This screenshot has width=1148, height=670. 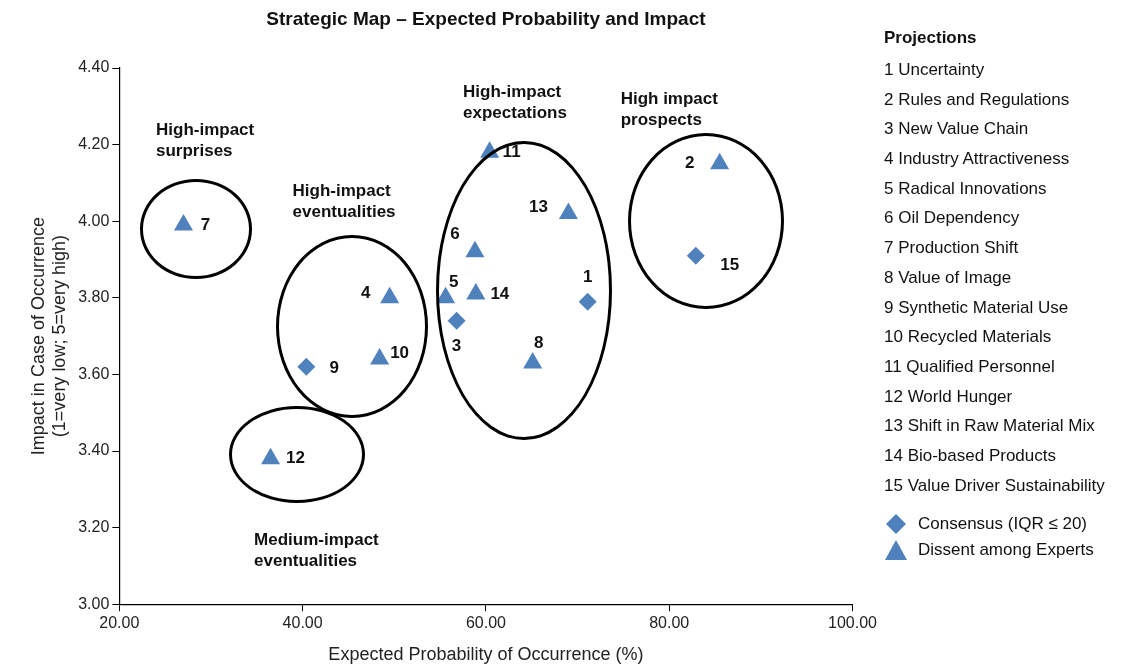 What do you see at coordinates (977, 308) in the screenshot?
I see `text: 9 Synthetic Material Use` at bounding box center [977, 308].